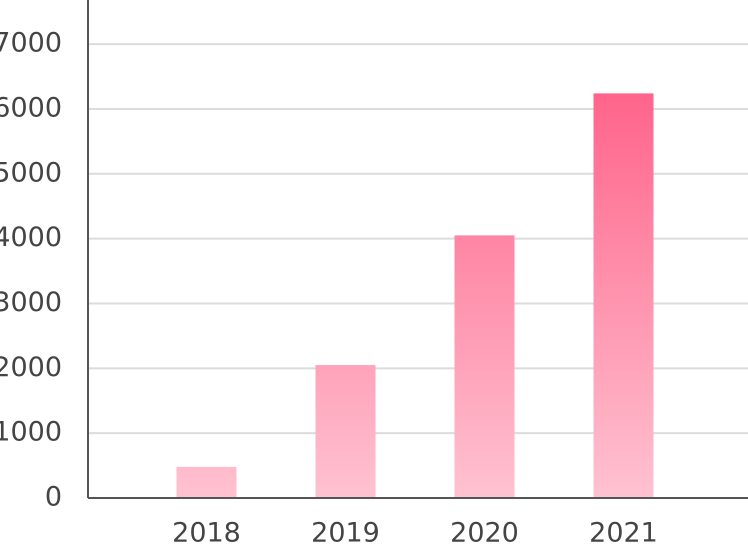 This screenshot has height=546, width=748. What do you see at coordinates (53, 497) in the screenshot?
I see `y-tick-label: 0` at bounding box center [53, 497].